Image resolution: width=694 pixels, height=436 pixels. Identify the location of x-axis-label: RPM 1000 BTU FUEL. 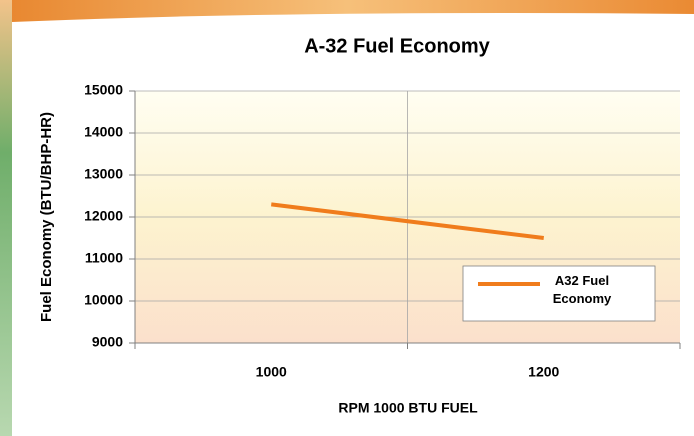
(408, 408).